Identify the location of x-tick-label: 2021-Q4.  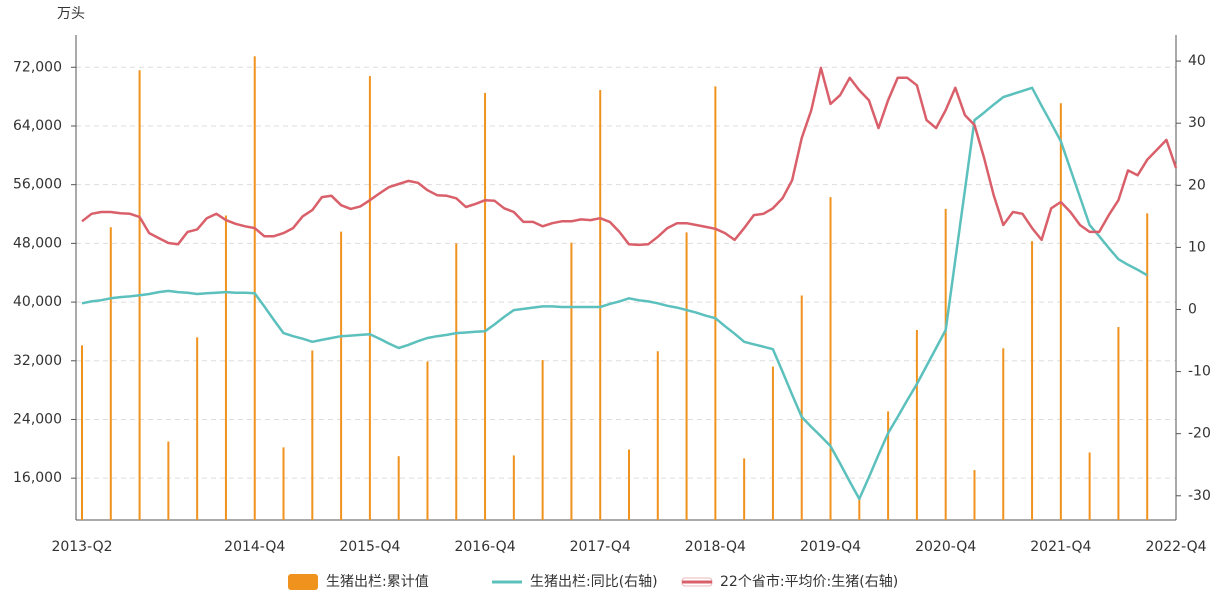
(1060, 547).